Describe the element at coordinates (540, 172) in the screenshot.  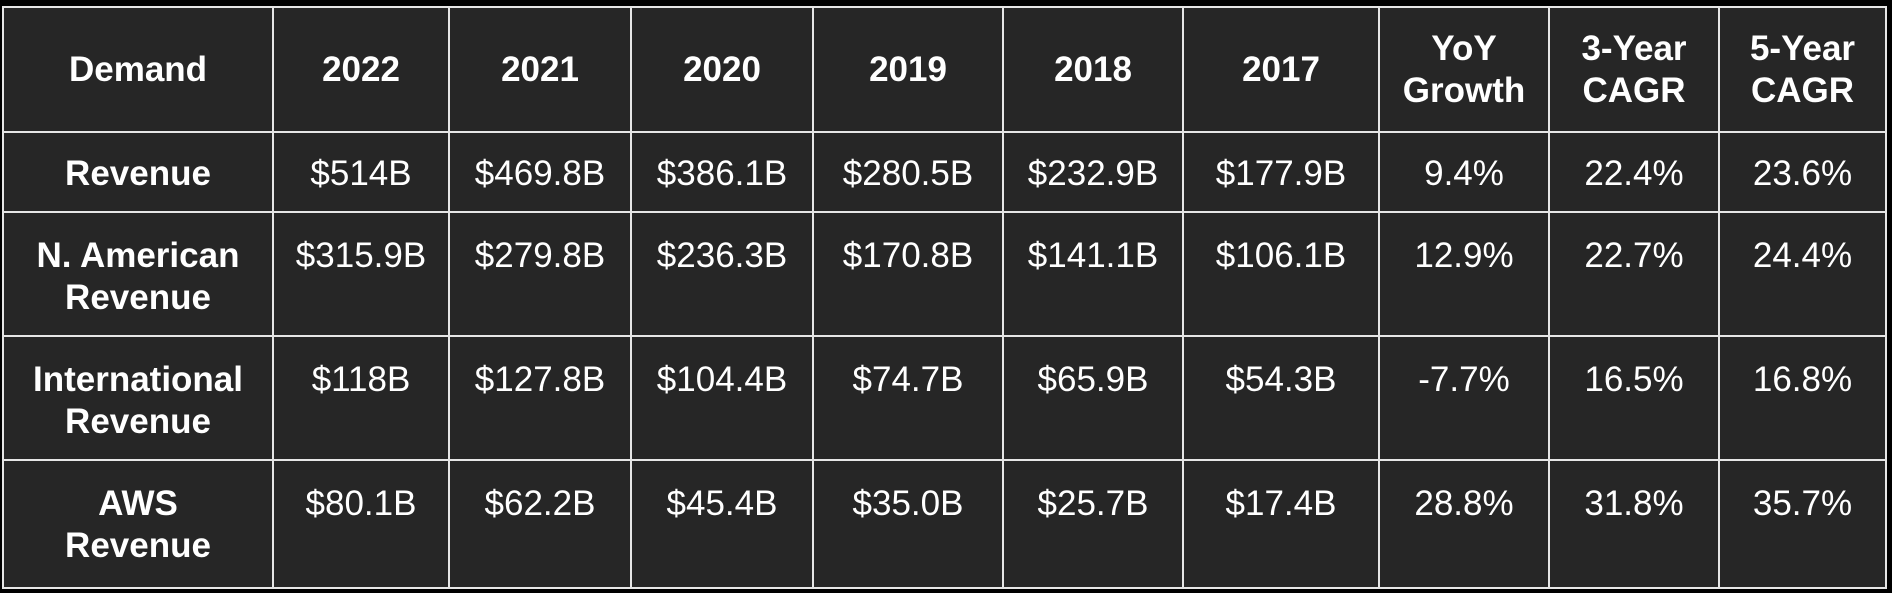
I see `table-cell: $469.8B` at that location.